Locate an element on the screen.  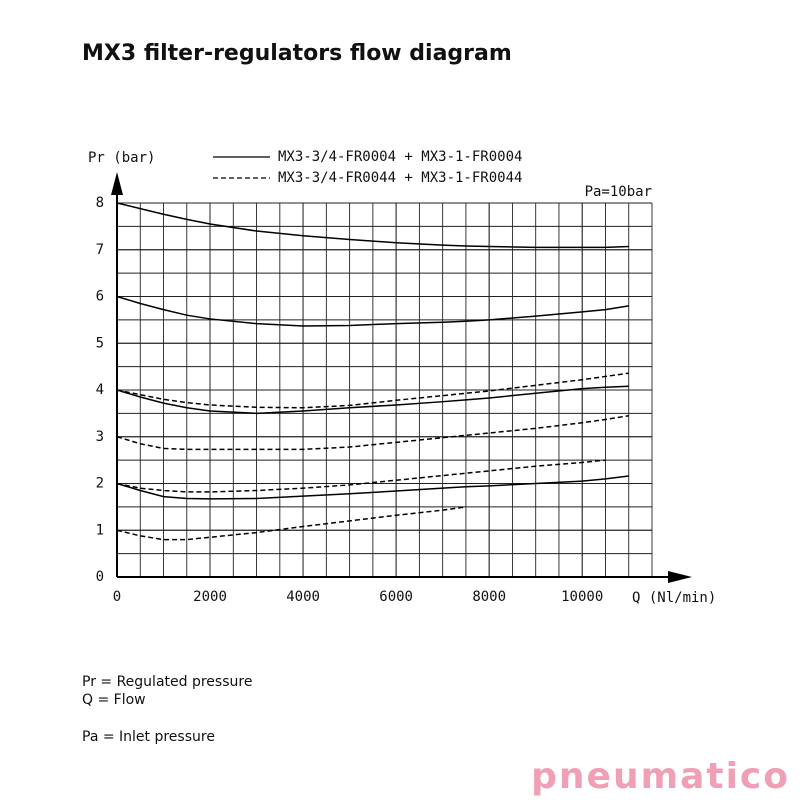
logo: pneumatico is located at coordinates (660, 776).